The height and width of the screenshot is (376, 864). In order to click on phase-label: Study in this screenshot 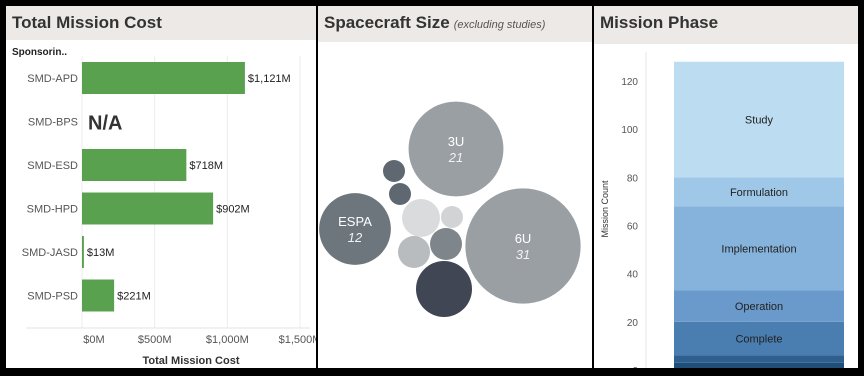, I will do `click(759, 121)`.